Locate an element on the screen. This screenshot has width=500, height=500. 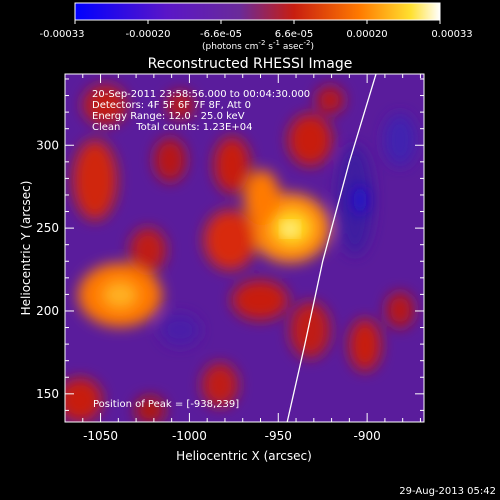
colorbar-tick-label: -0.00020 is located at coordinates (148, 34).